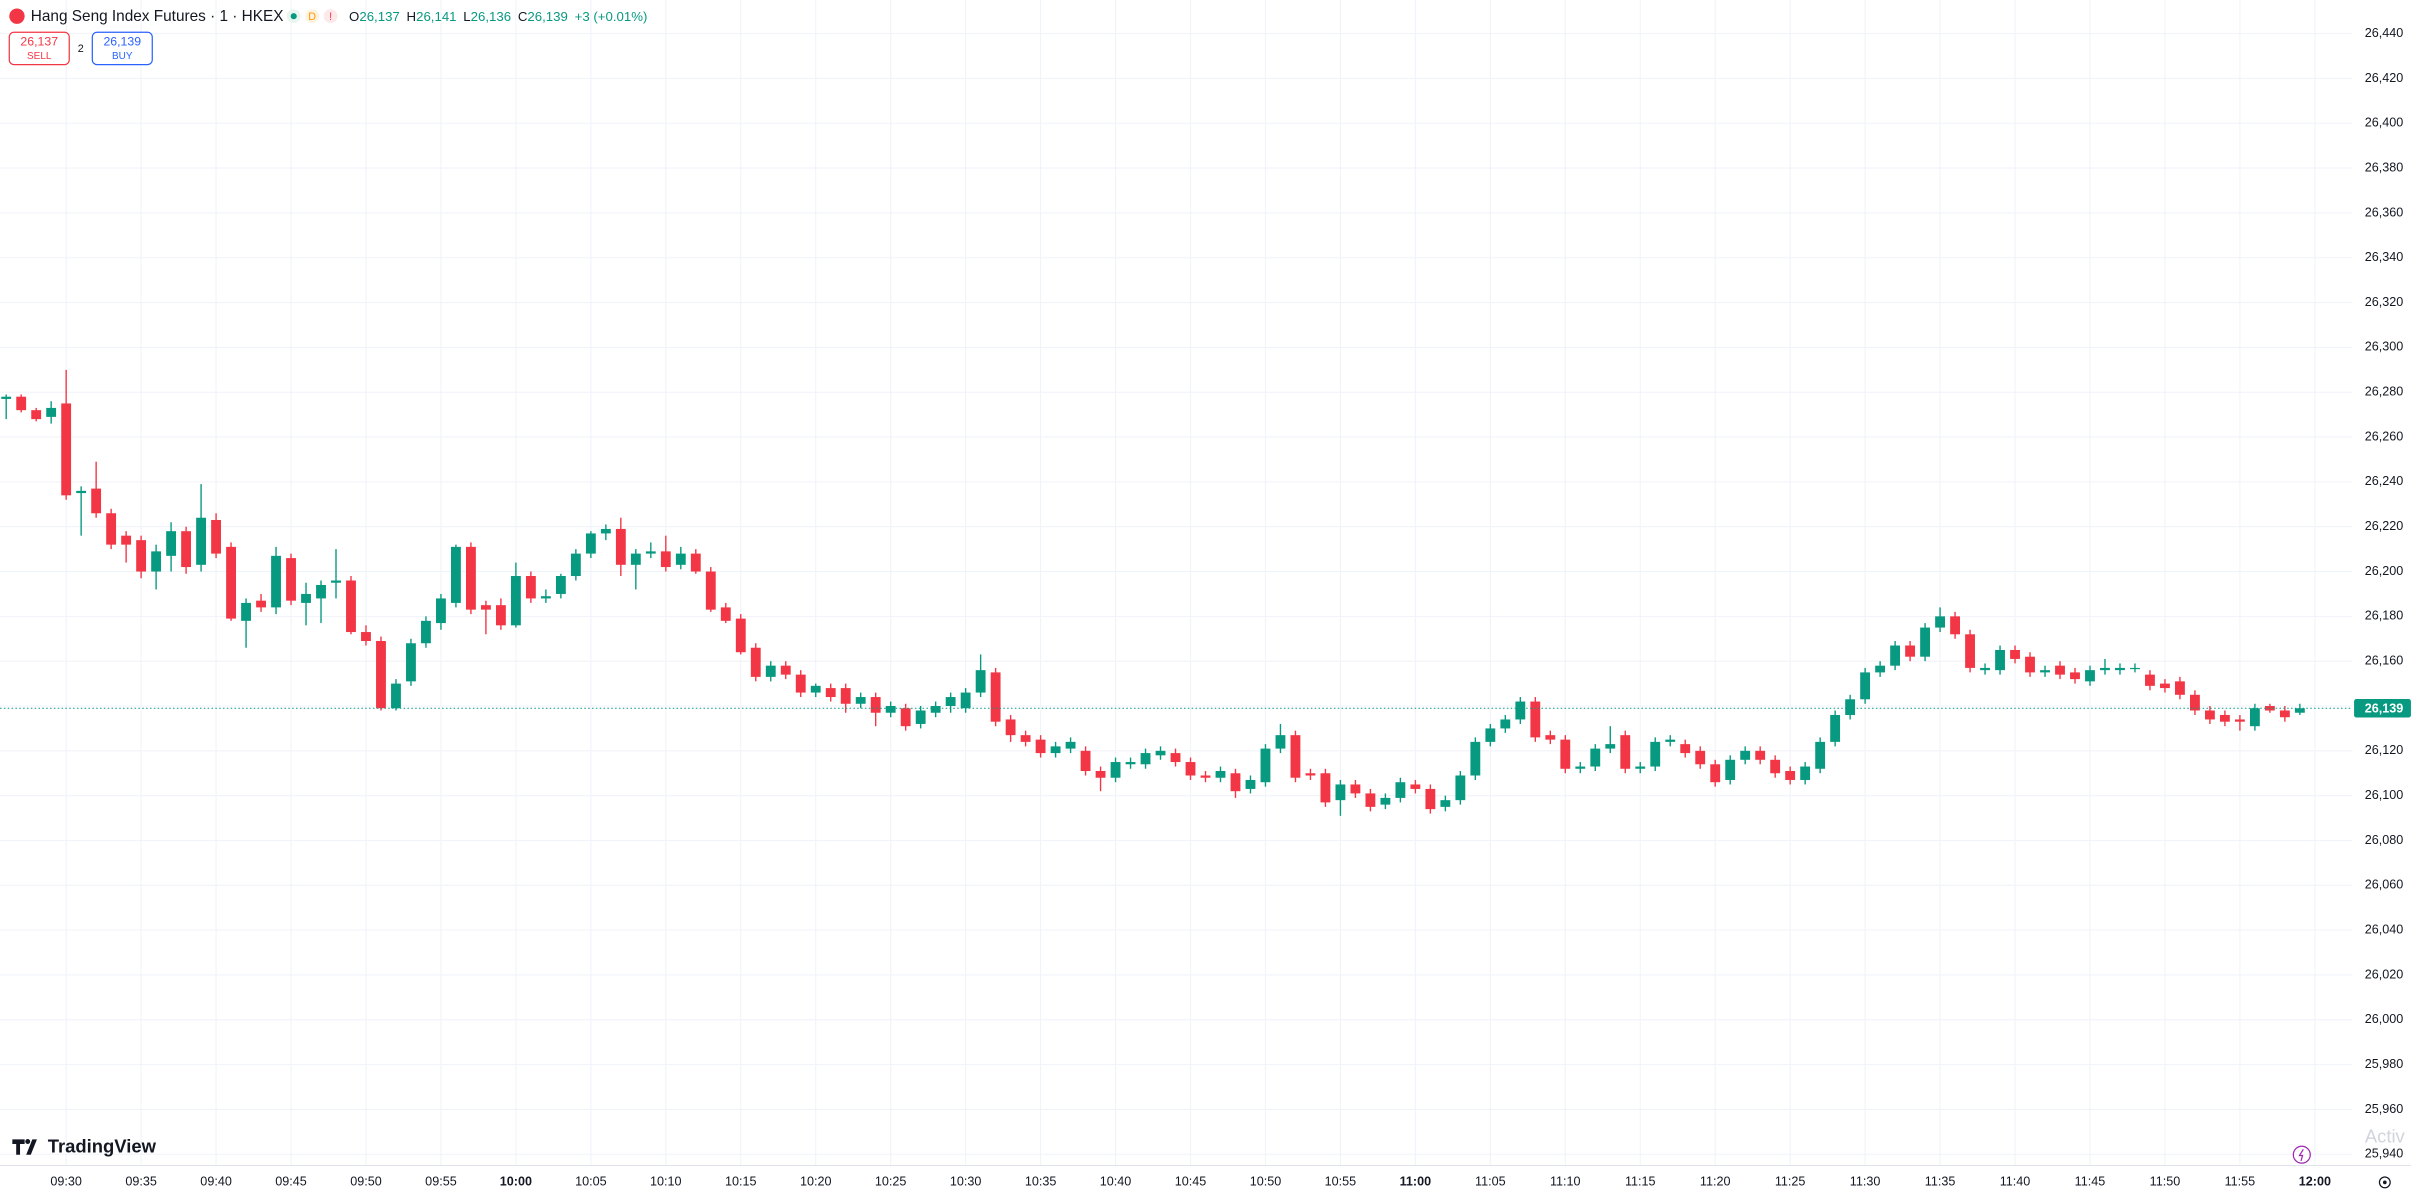  What do you see at coordinates (2384, 1154) in the screenshot?
I see `y-tick-label: 25,940` at bounding box center [2384, 1154].